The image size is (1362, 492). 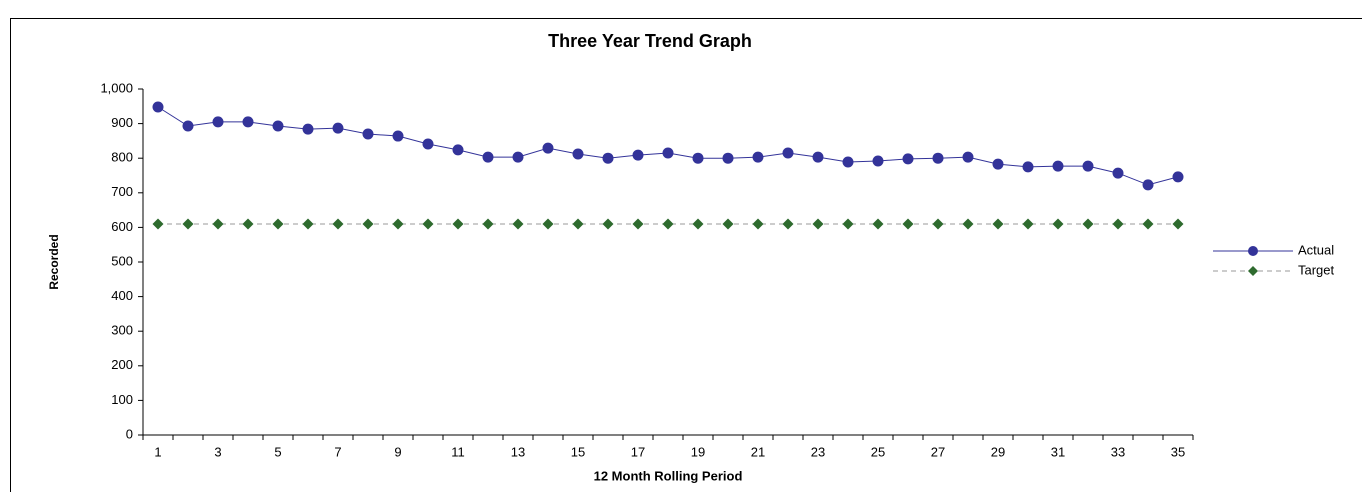 What do you see at coordinates (878, 451) in the screenshot?
I see `x-tick-label: 25` at bounding box center [878, 451].